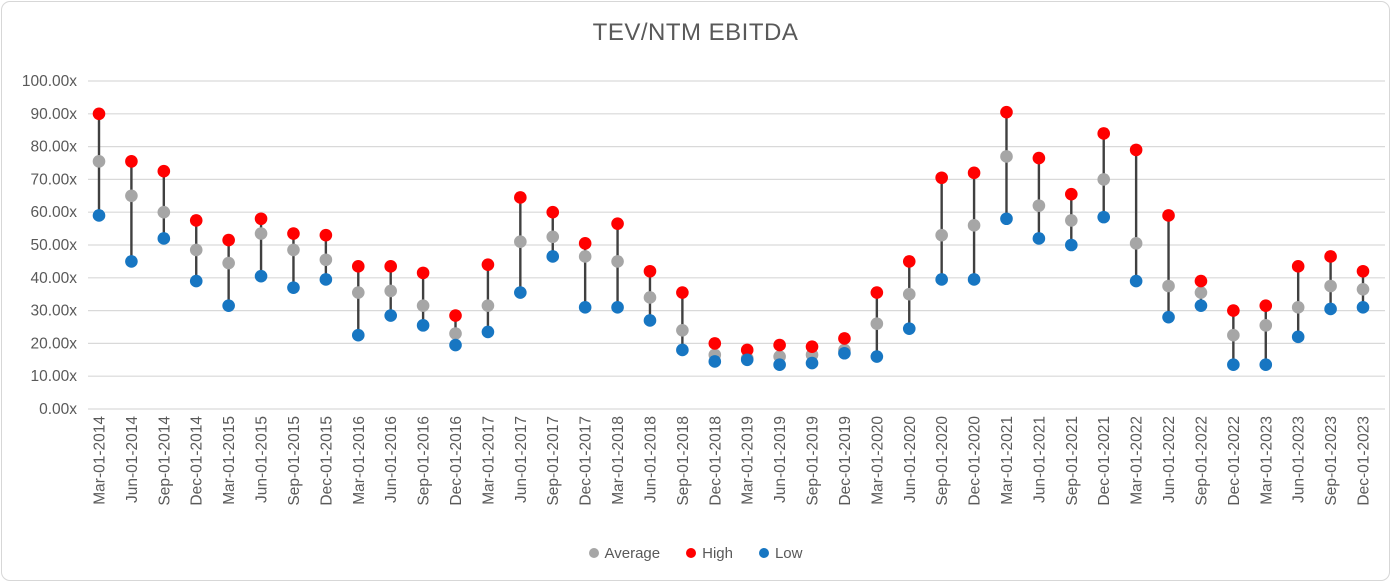  What do you see at coordinates (1072, 461) in the screenshot?
I see `x-axis-tick-label: Sep-01-2021` at bounding box center [1072, 461].